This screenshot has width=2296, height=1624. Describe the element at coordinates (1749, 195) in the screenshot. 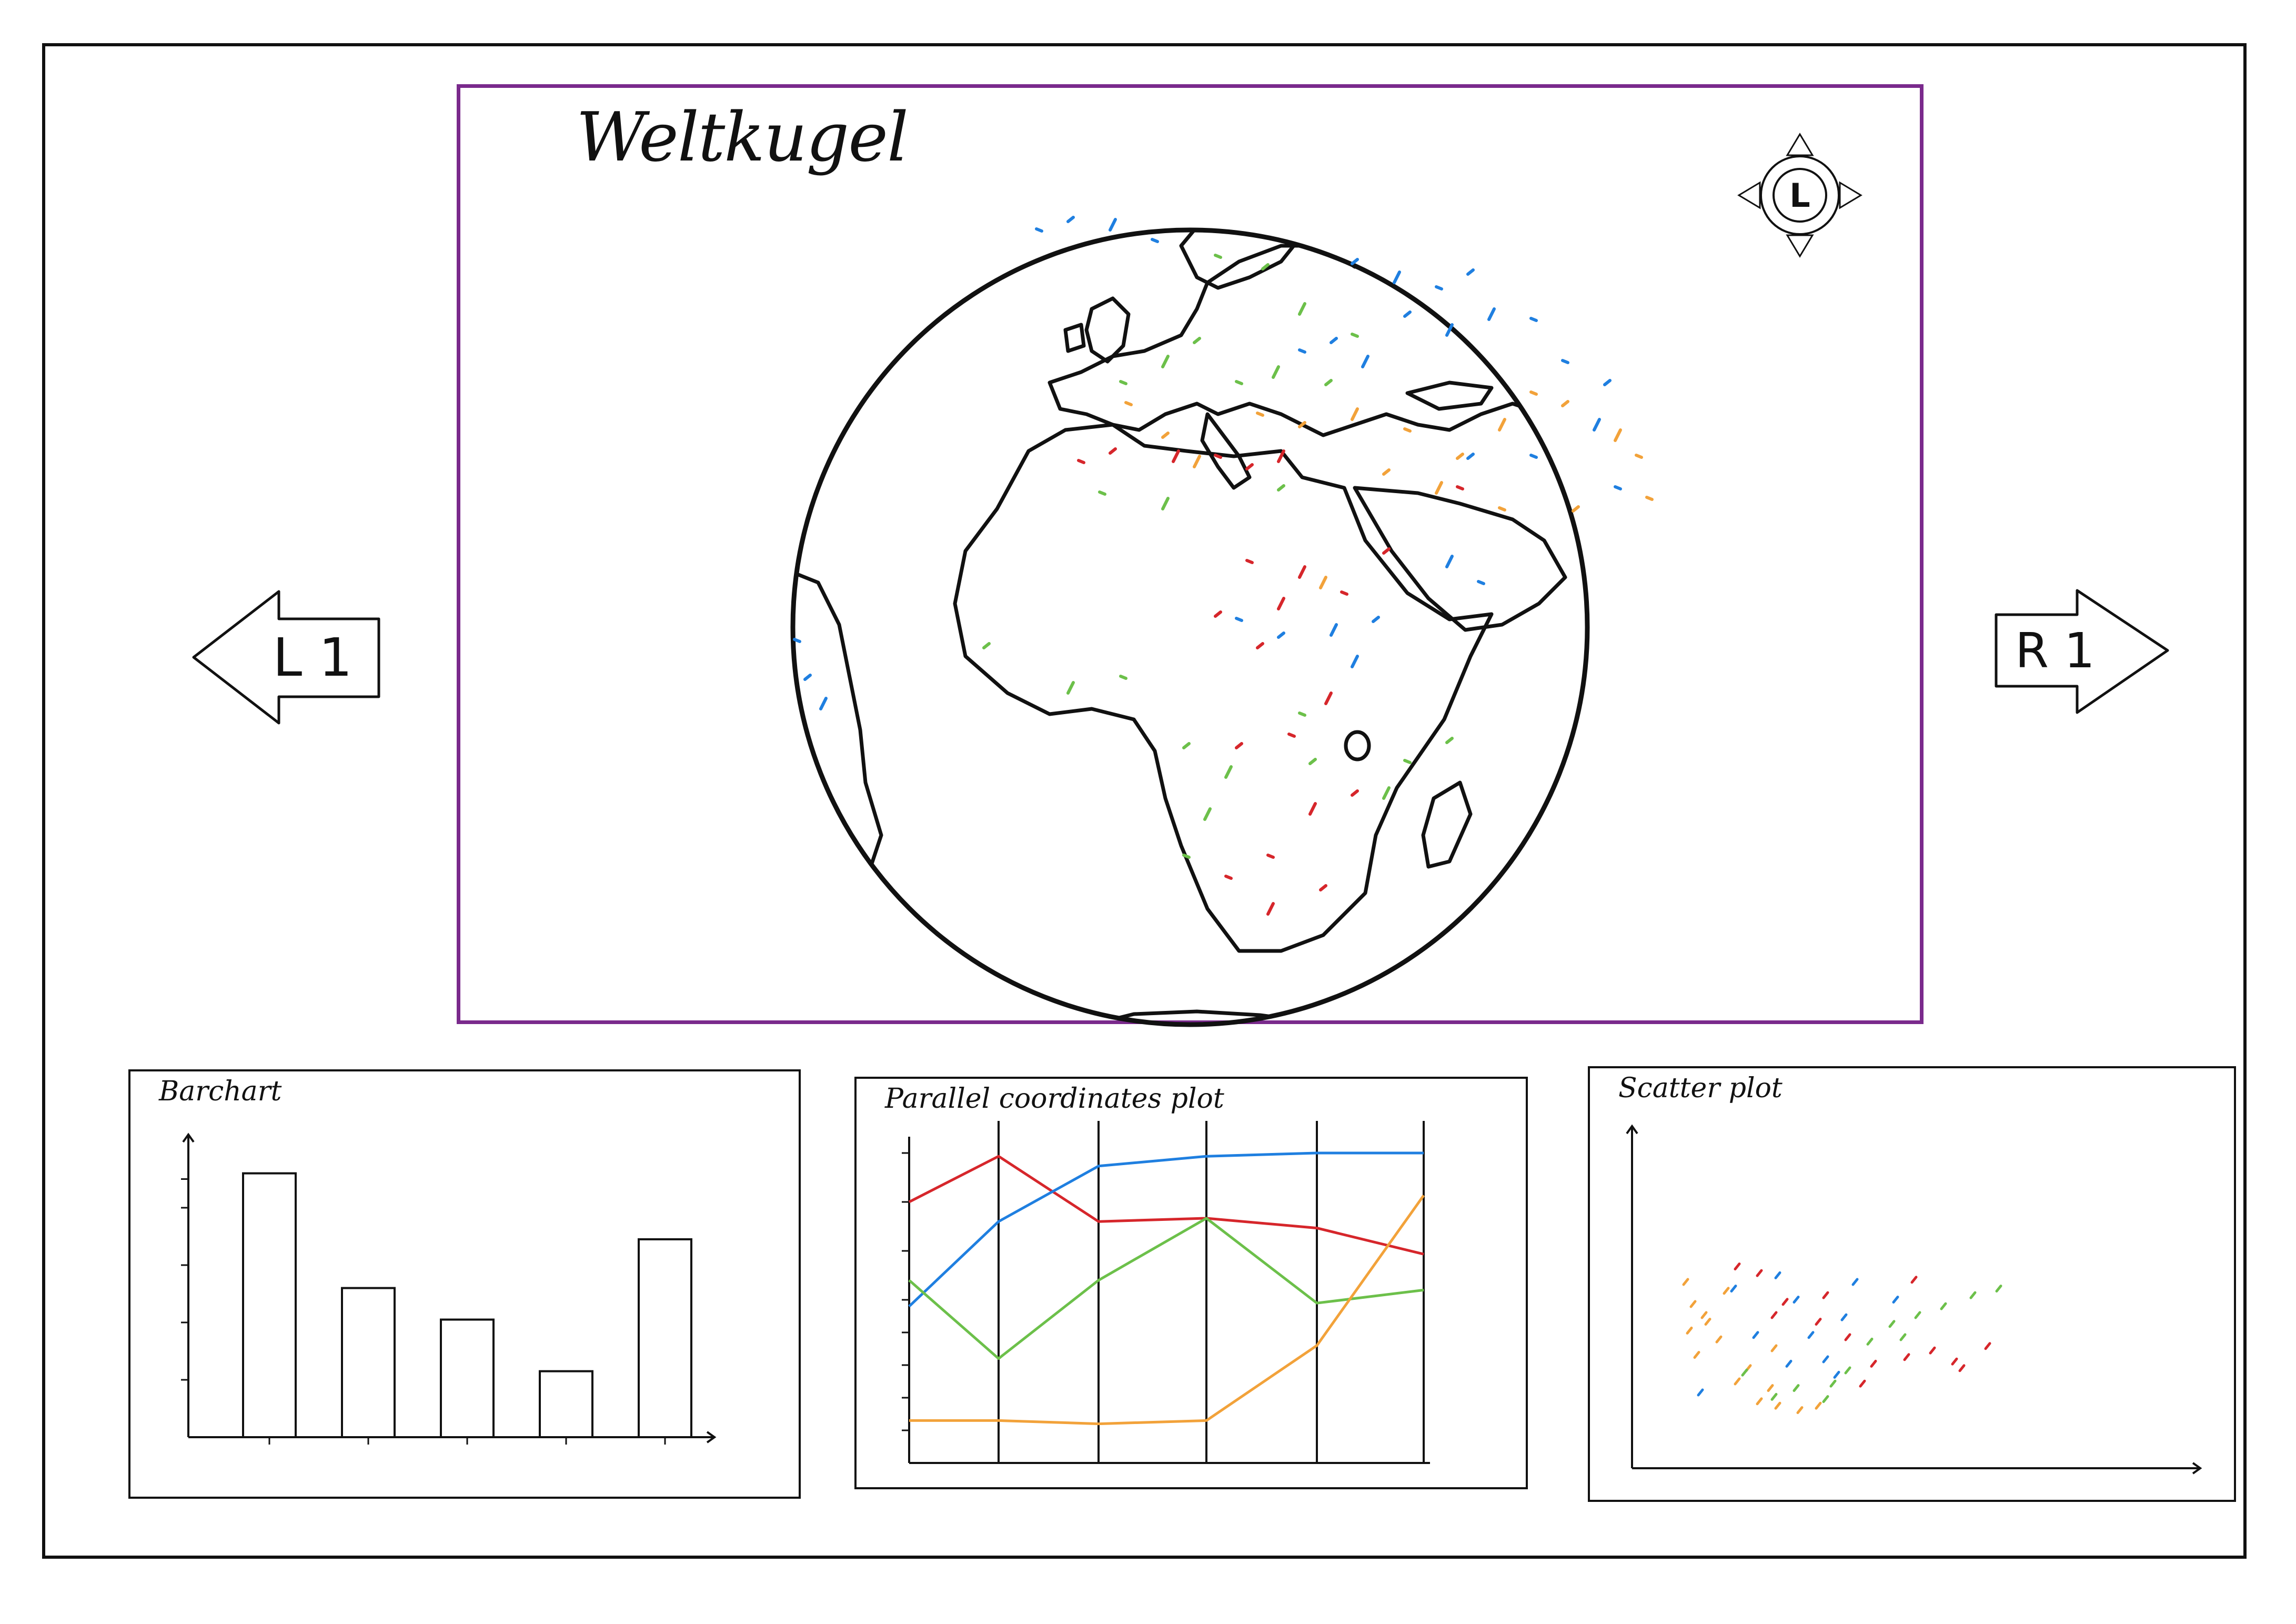

I see `dpad-left-icon` at that location.